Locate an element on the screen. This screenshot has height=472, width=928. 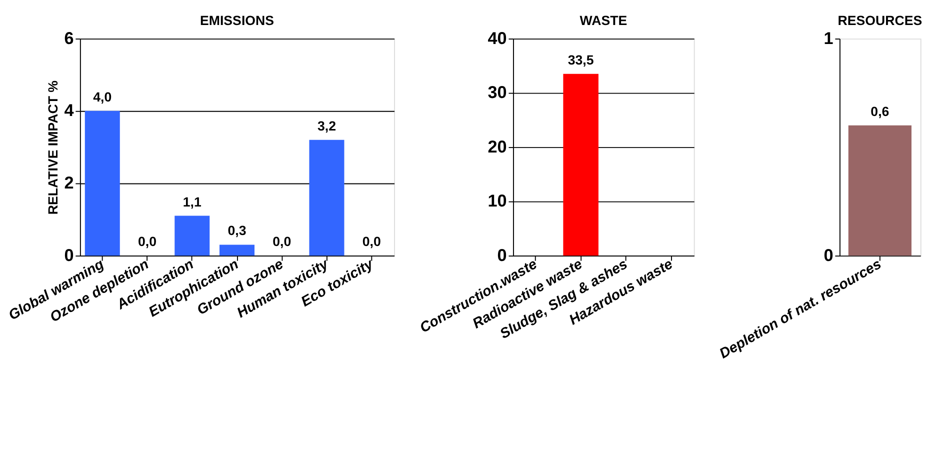
y-tick-label: 30 is located at coordinates (497, 92).